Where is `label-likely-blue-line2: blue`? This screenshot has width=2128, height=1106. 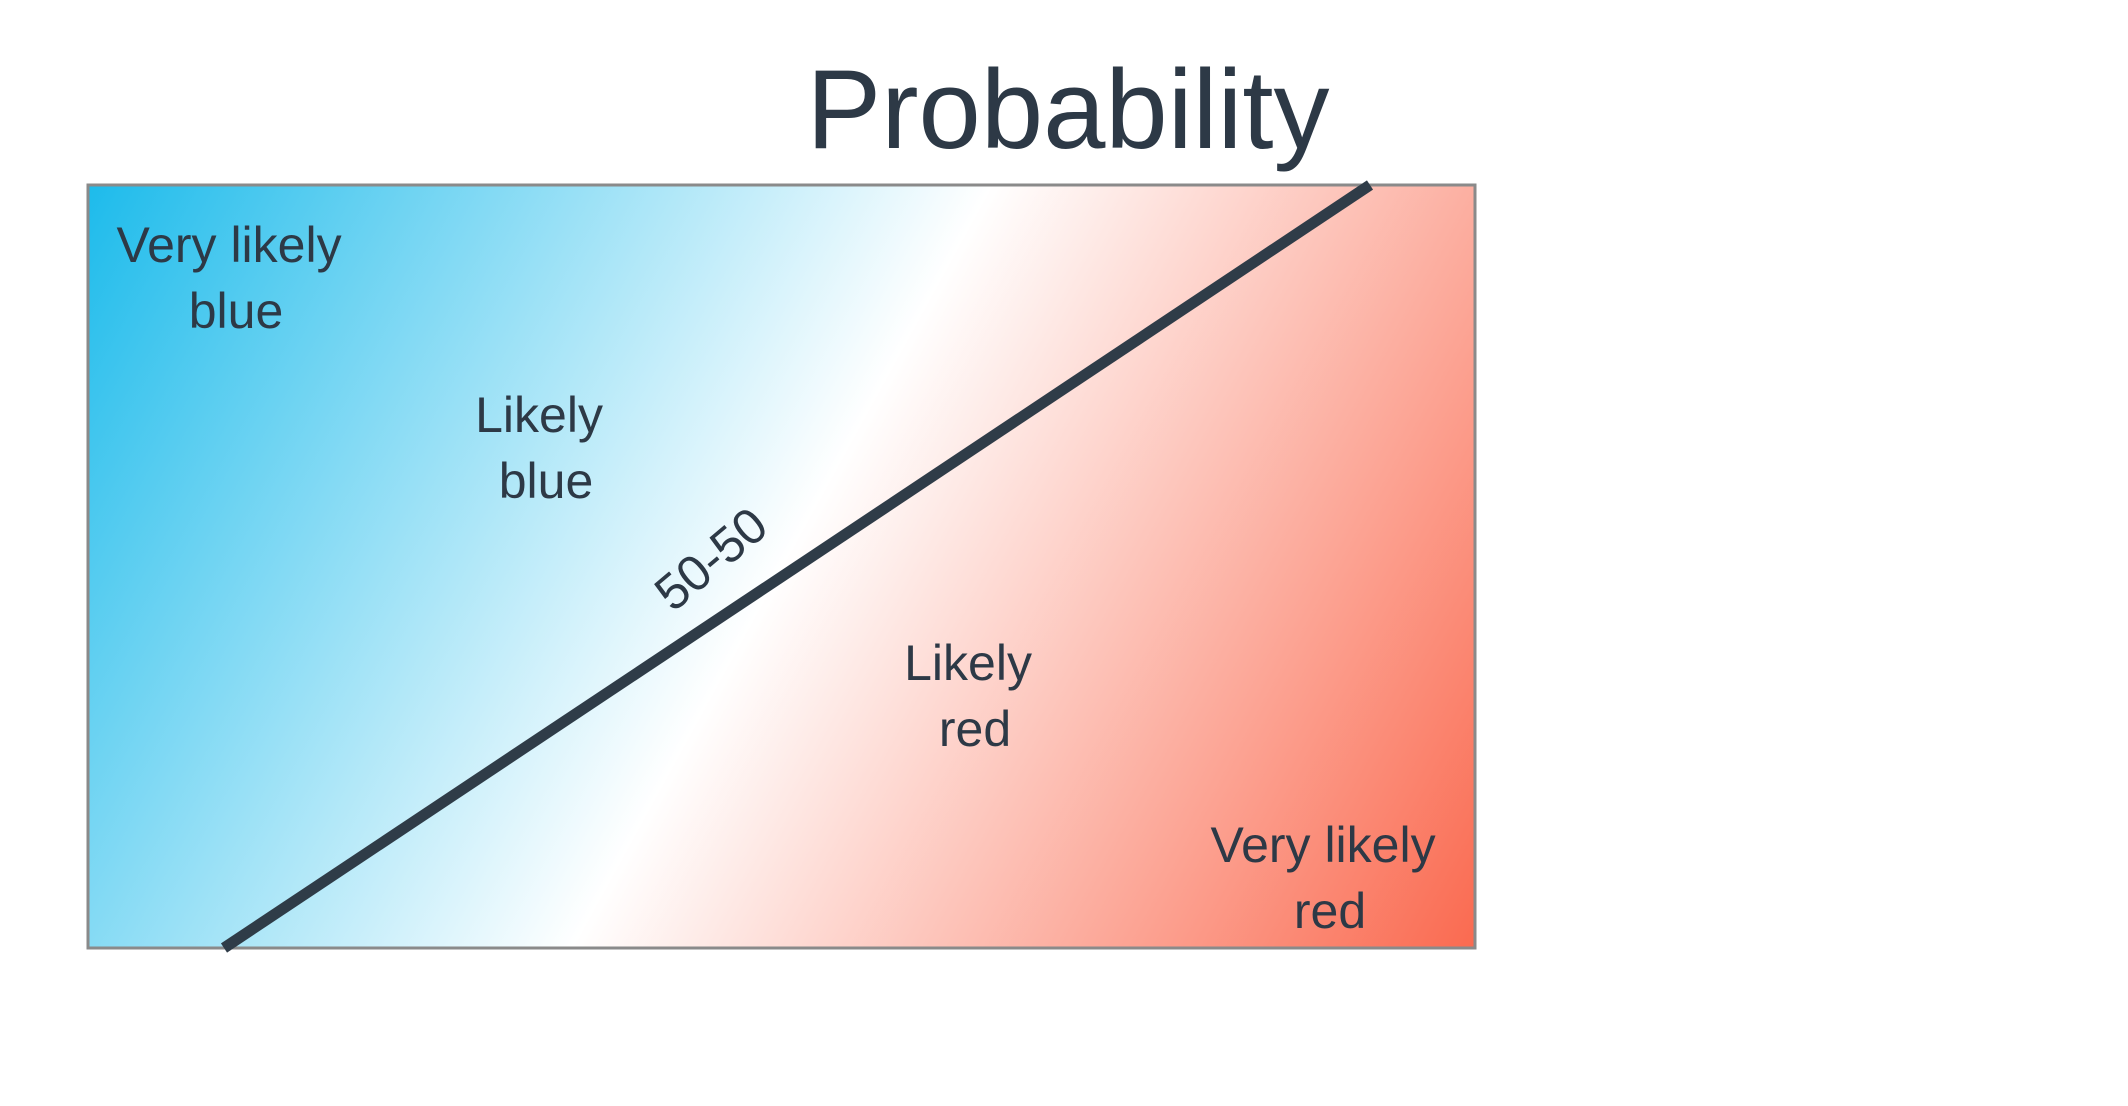
label-likely-blue-line2: blue is located at coordinates (546, 481).